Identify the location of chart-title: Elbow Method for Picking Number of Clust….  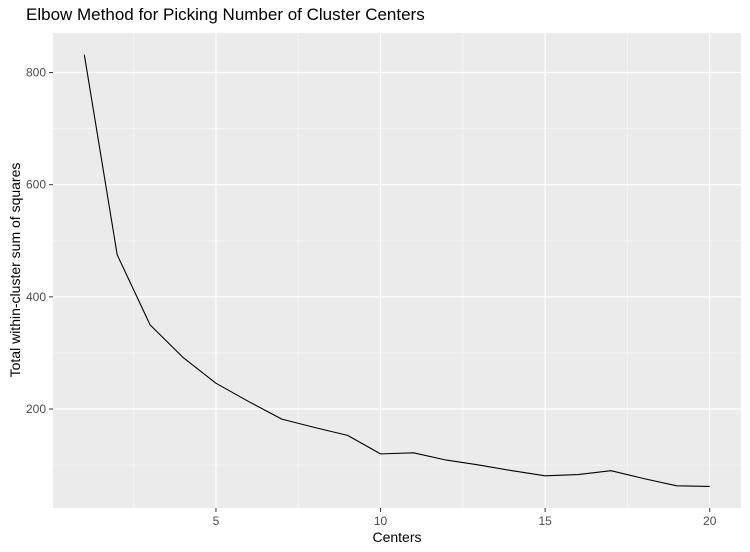
(225, 14).